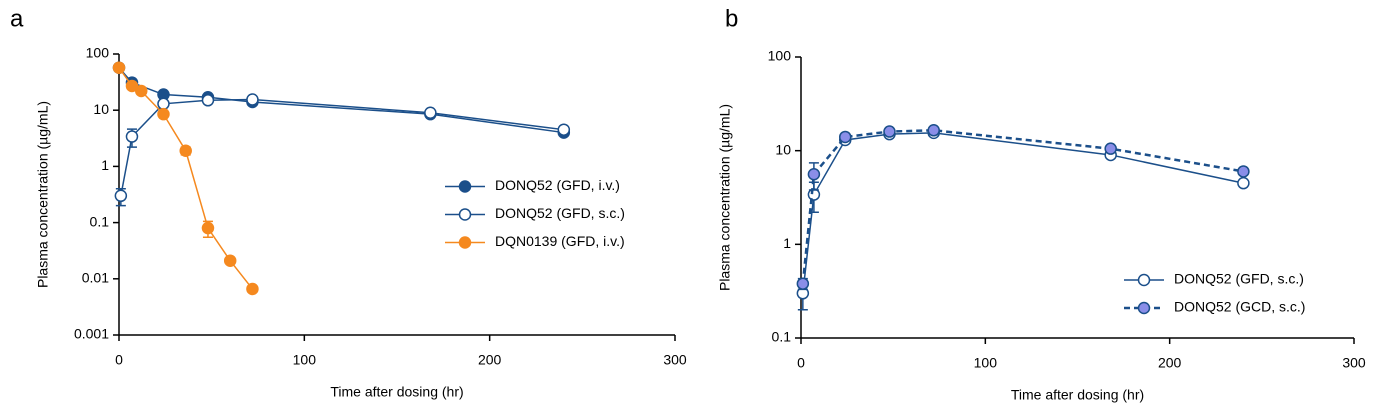  I want to click on panel-label: a, so click(17, 18).